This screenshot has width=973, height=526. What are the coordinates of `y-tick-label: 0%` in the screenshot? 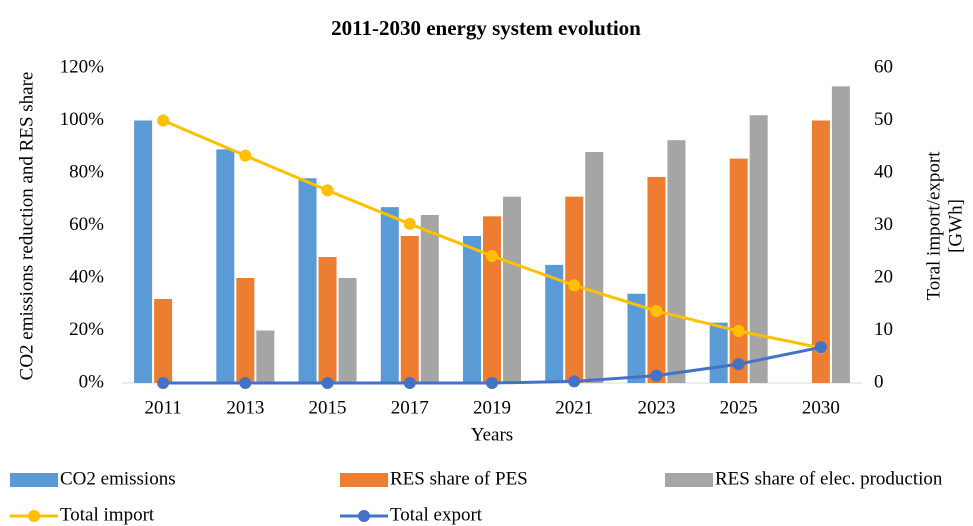 It's located at (92, 381).